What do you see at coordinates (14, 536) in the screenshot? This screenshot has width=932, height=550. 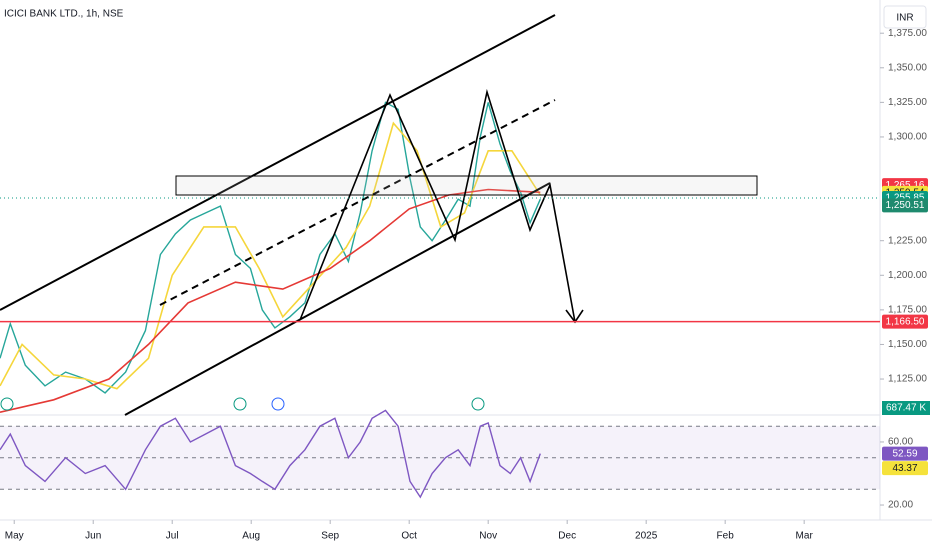 I see `x-tick-label: May` at bounding box center [14, 536].